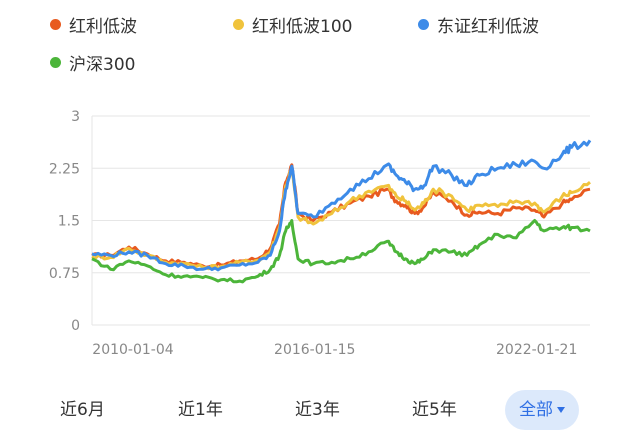  I want to click on legend-label: 红利低波, so click(103, 27).